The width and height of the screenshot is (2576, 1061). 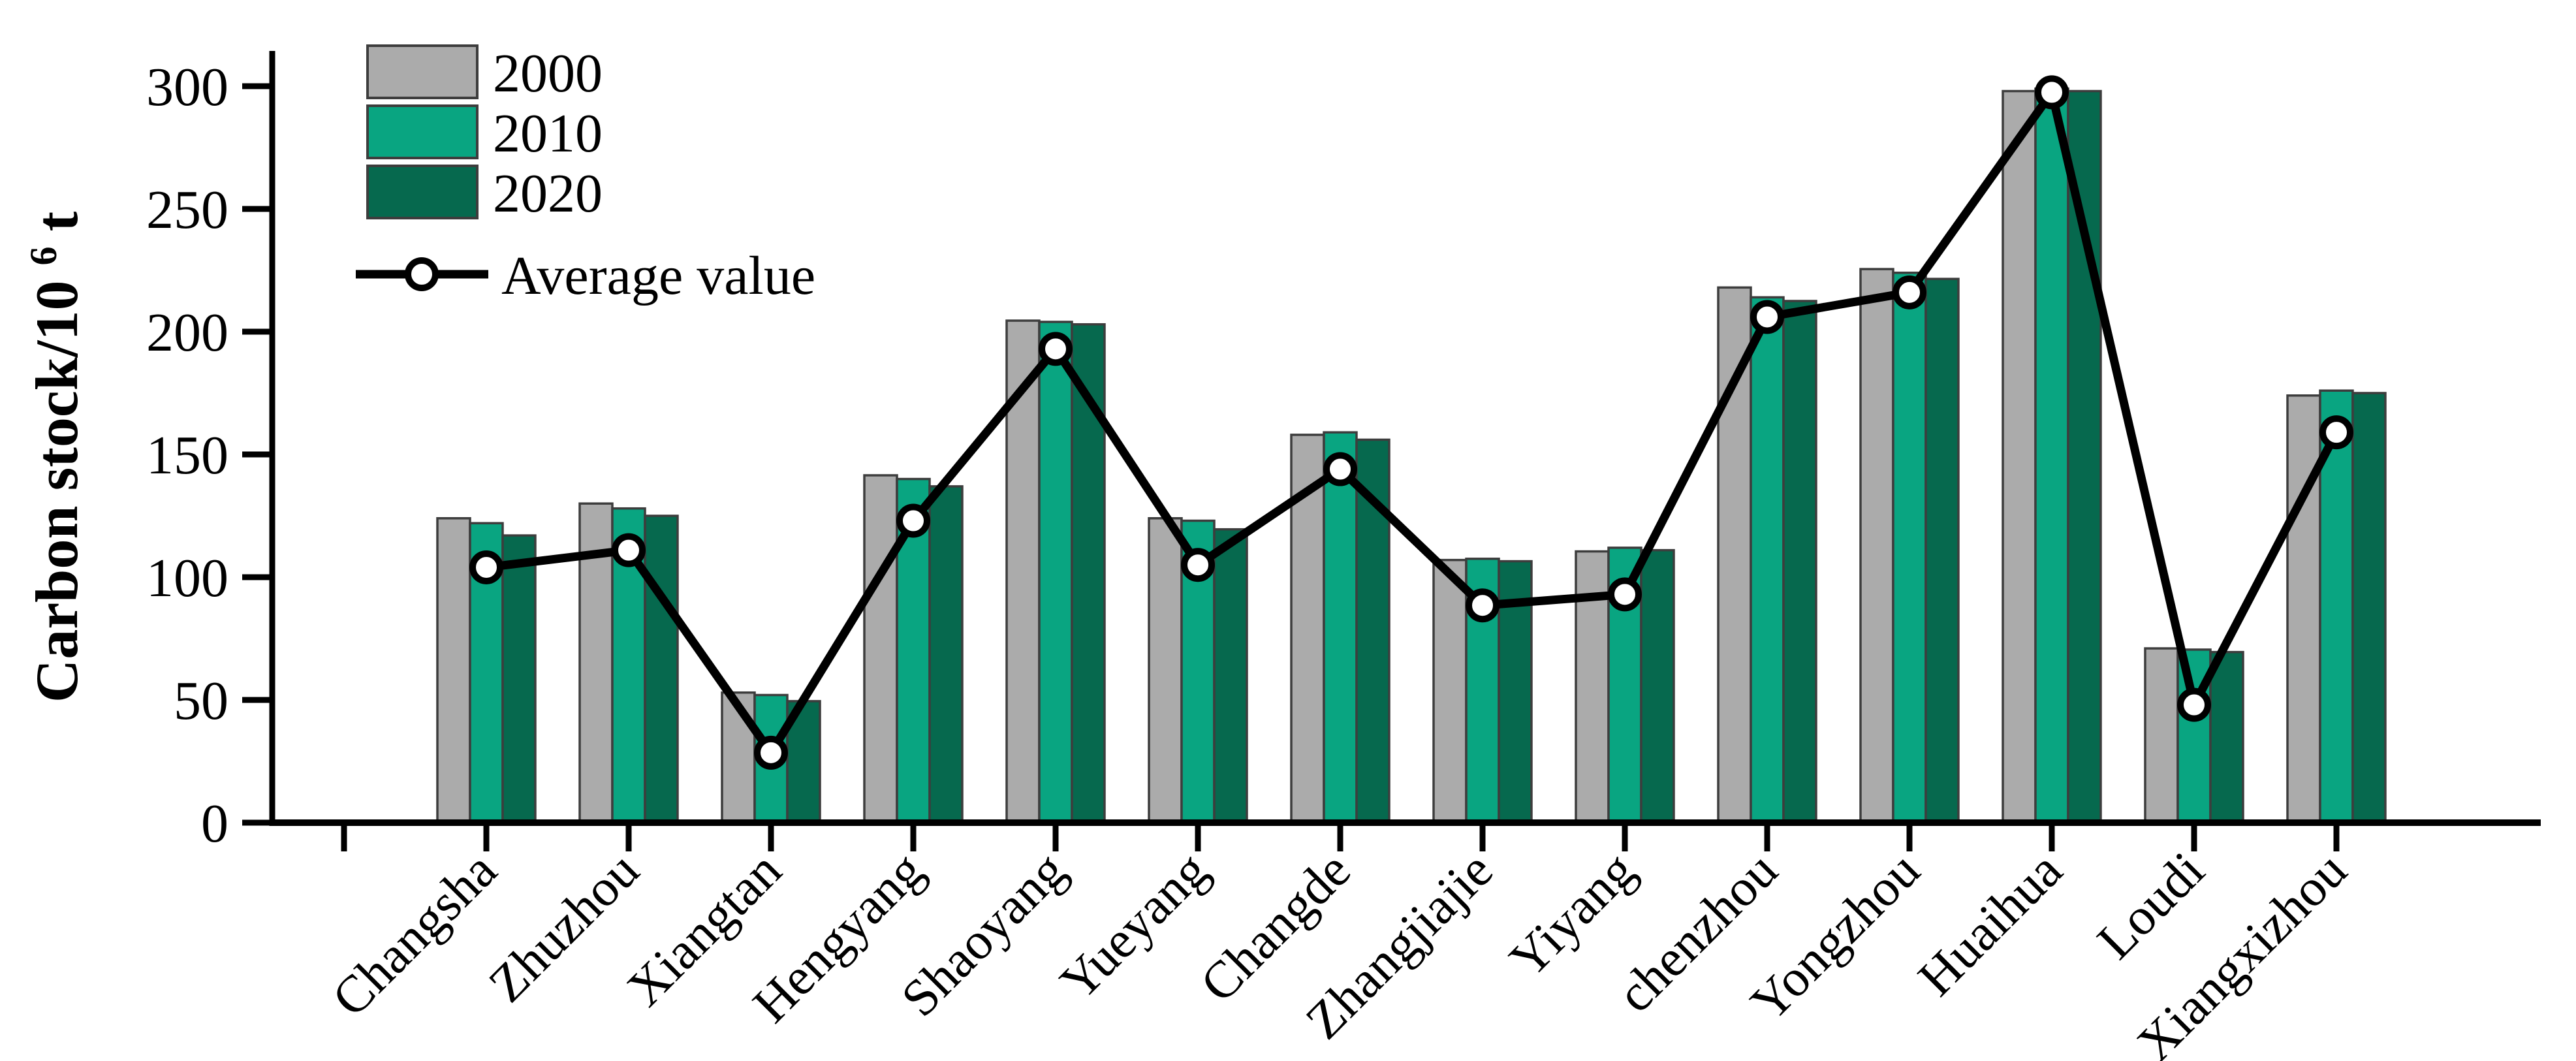 I want to click on legend-label-2010: 2010, so click(x=548, y=133).